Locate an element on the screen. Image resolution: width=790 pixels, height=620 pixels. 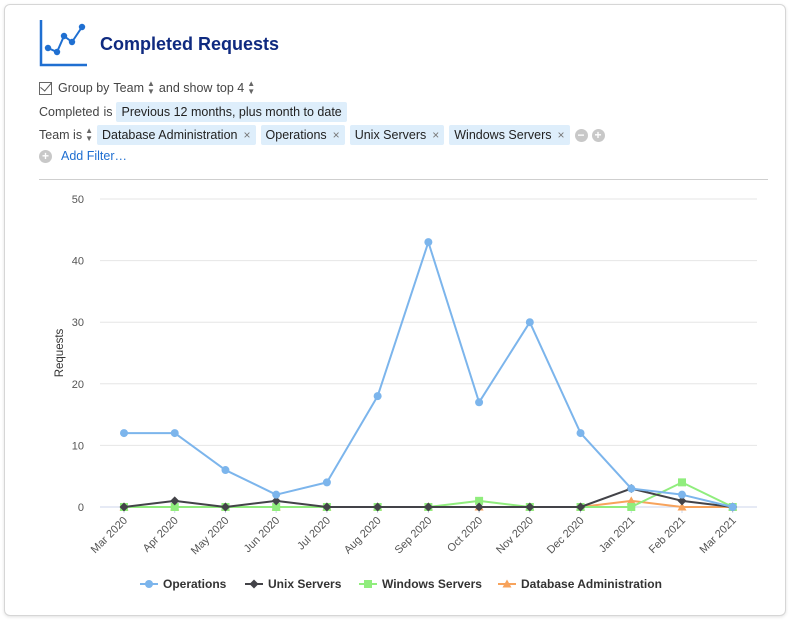
completed-label: Completed is located at coordinates (69, 112).